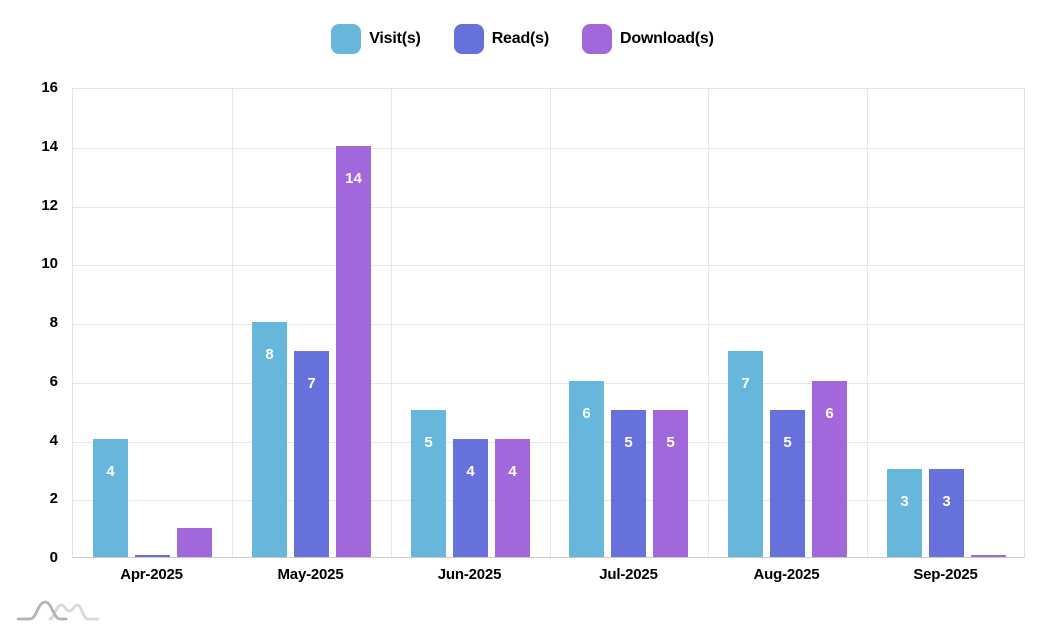  I want to click on bar-visit-s-apr-2025: 4, so click(110, 498).